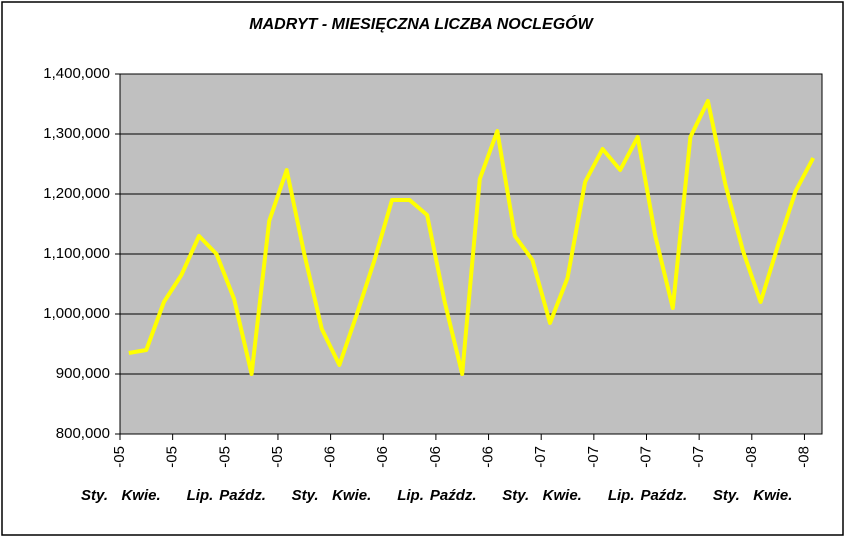 The height and width of the screenshot is (538, 846). Describe the element at coordinates (76, 193) in the screenshot. I see `y-tick-label: 1,200,000` at that location.